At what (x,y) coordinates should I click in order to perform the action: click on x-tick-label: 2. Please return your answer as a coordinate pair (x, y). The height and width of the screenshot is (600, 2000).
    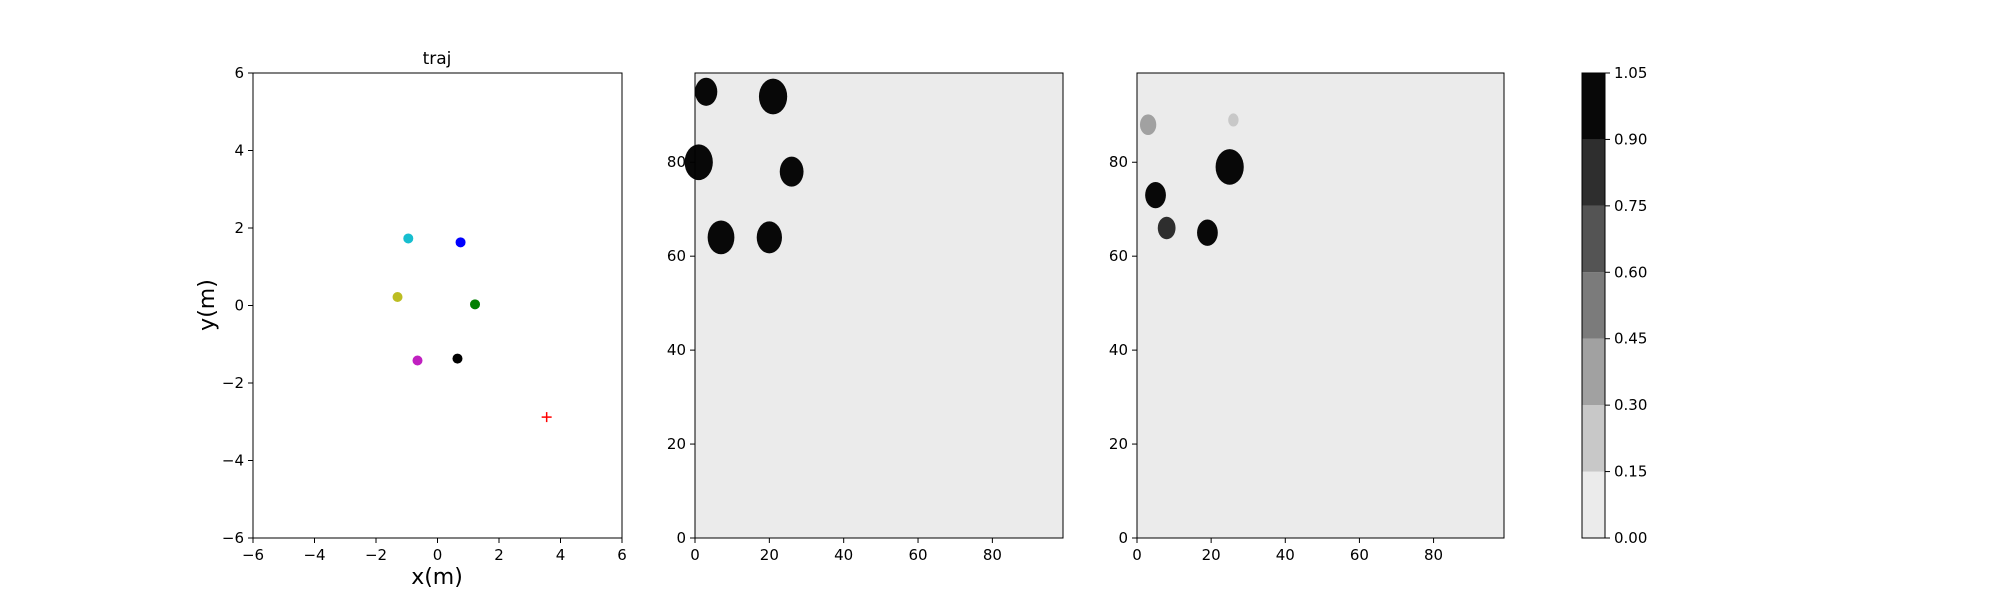
    Looking at the image, I should click on (499, 555).